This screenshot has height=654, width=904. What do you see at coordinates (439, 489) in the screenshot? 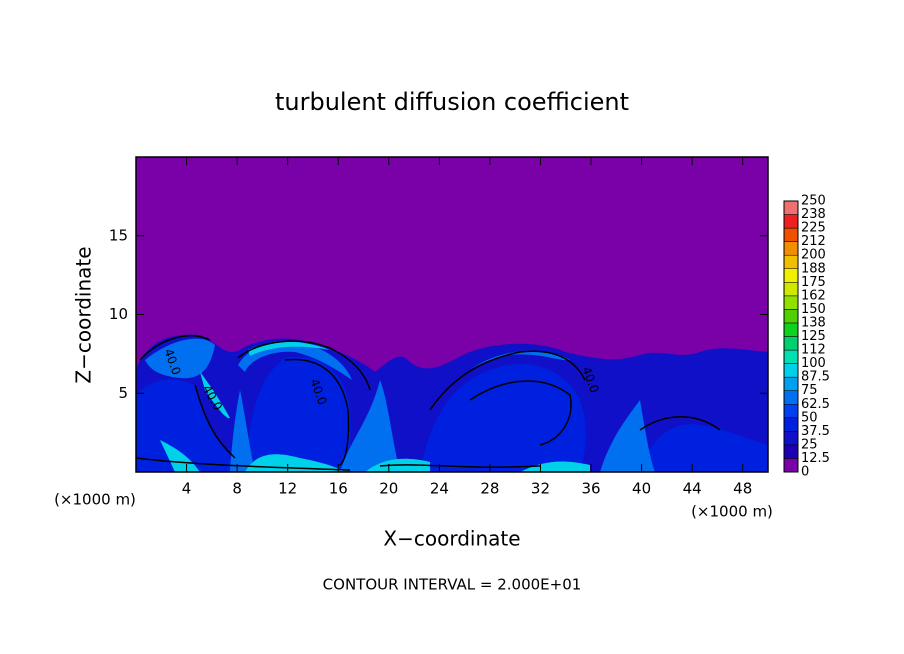
I see `x-tick-label: 24` at bounding box center [439, 489].